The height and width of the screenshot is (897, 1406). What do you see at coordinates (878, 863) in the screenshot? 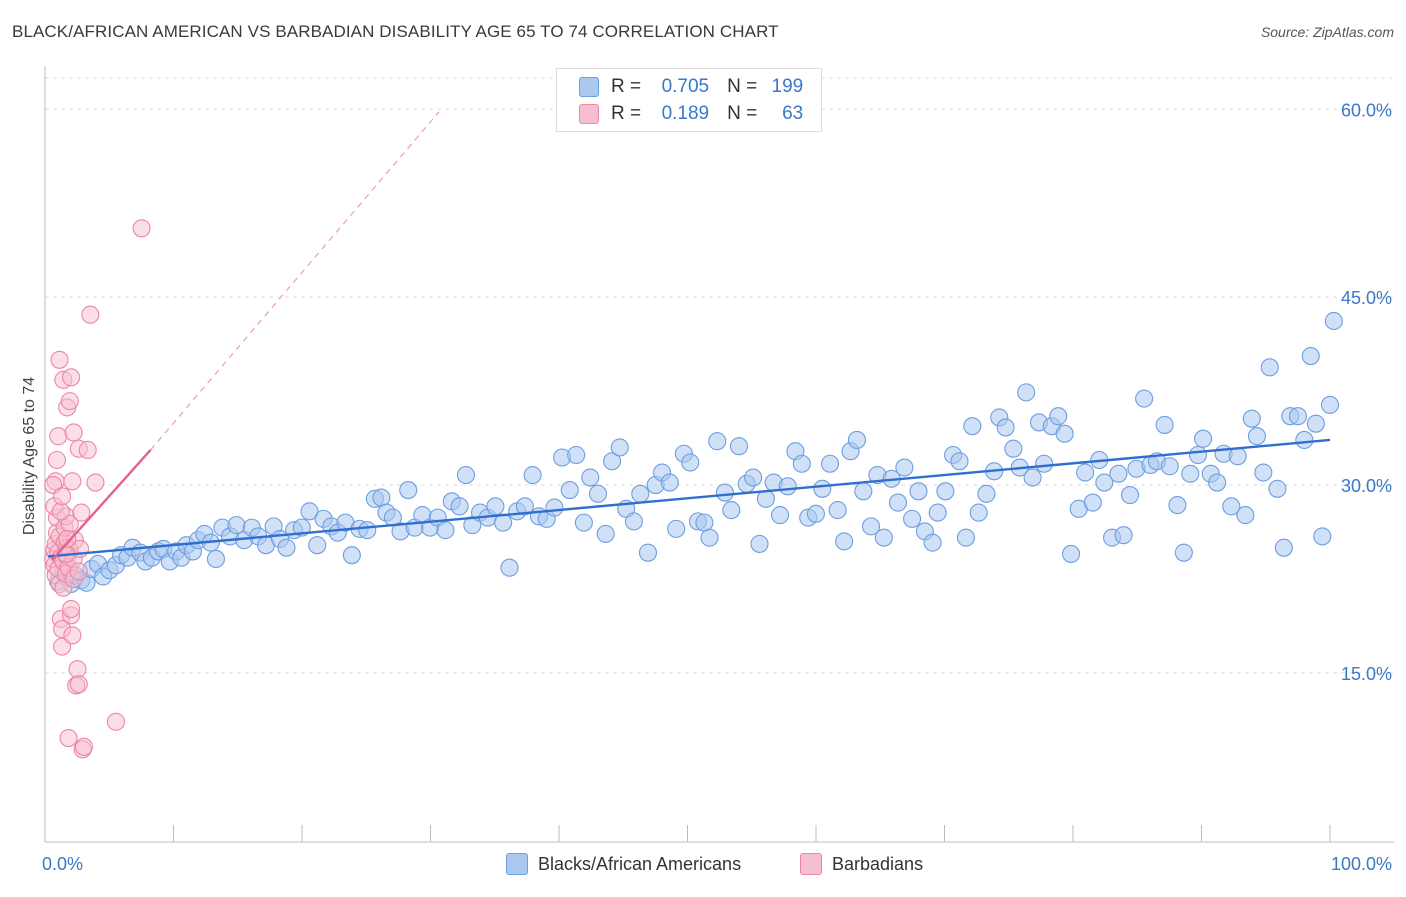
I see `legend-barbadians-label: Barbadians` at bounding box center [878, 863].